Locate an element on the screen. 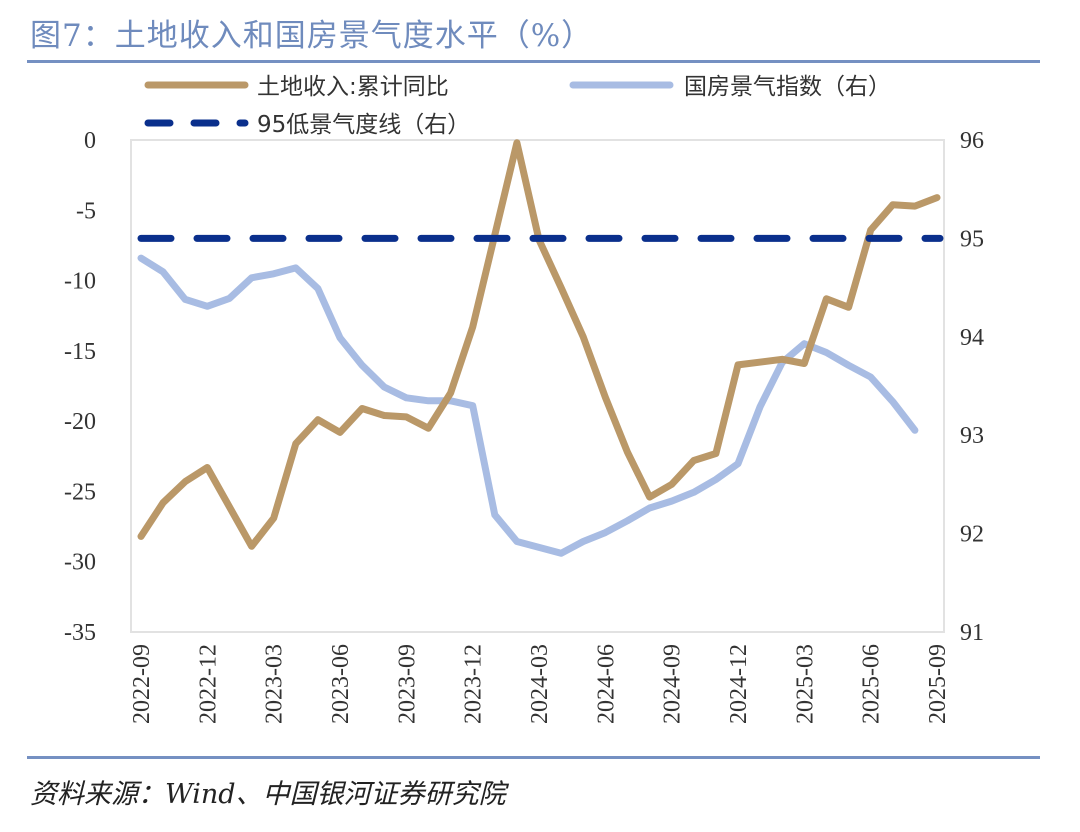 The height and width of the screenshot is (832, 1080). x-tick-label: 2022-09 is located at coordinates (142, 684).